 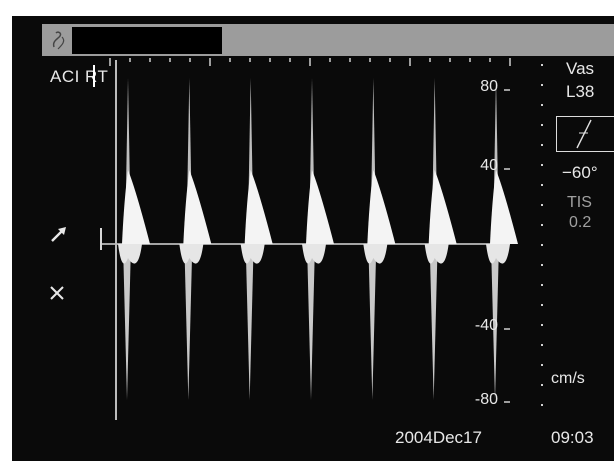 I want to click on tis-value: 0.2, so click(x=580, y=222).